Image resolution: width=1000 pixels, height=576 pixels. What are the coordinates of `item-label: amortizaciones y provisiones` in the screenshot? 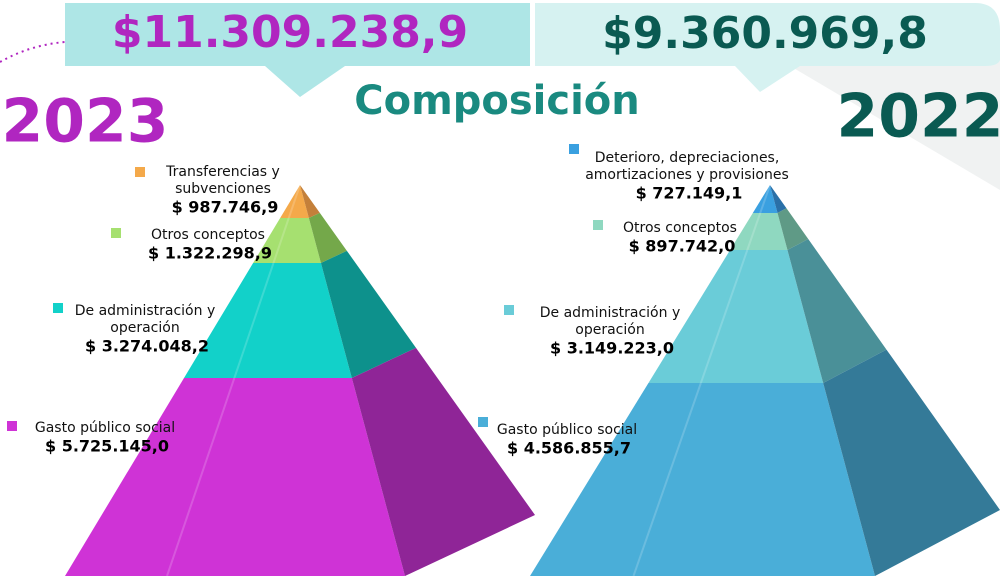 It's located at (687, 175).